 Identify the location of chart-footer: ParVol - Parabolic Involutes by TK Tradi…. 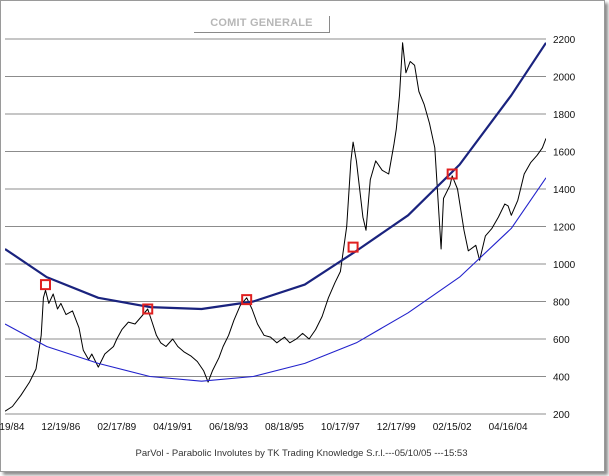
(301, 453).